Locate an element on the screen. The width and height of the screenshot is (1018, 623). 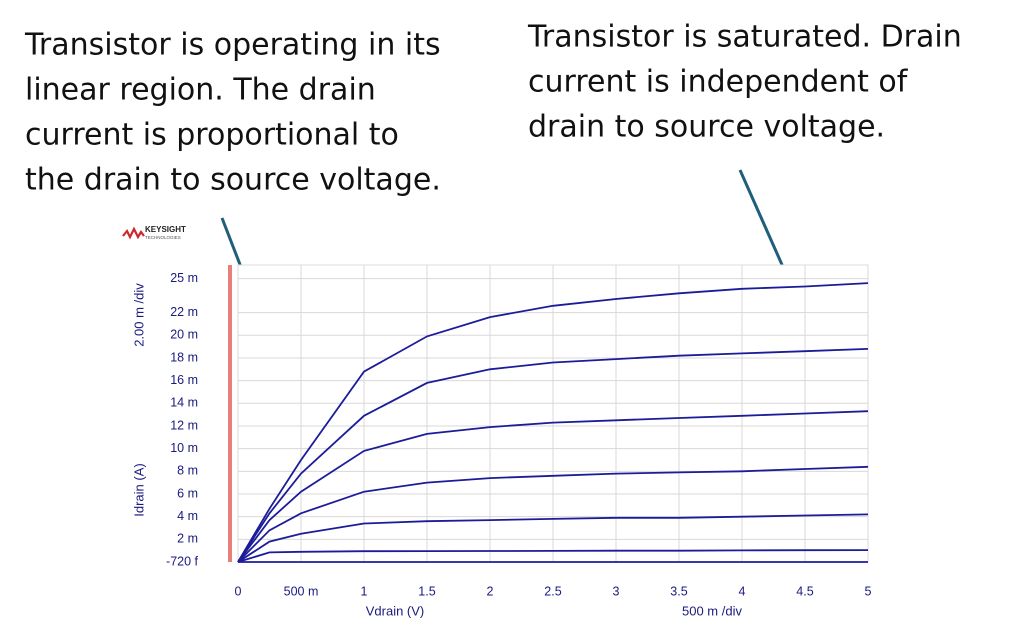
logo-icon is located at coordinates (133, 233).